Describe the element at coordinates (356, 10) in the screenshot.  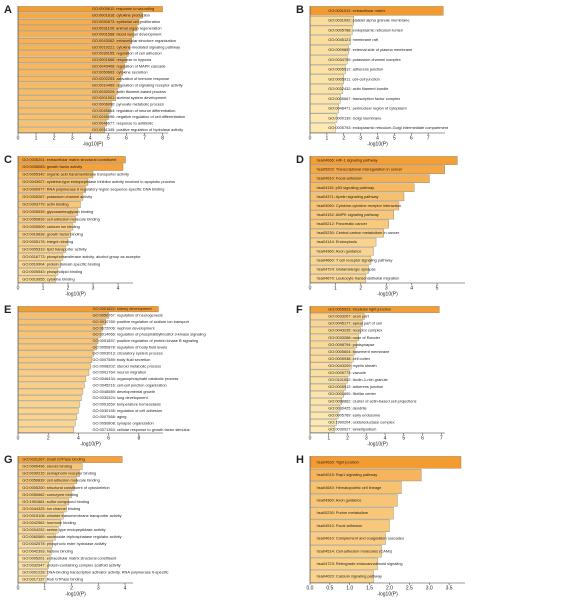
I see `category-label: GO:0031012: extracellular matrix` at that location.